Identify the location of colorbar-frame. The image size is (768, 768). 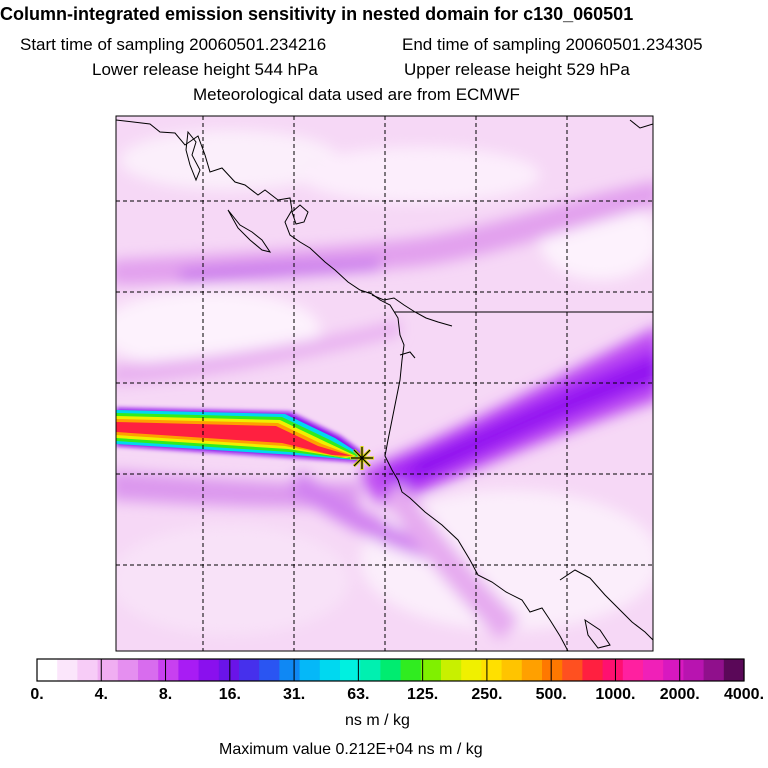
(390, 670).